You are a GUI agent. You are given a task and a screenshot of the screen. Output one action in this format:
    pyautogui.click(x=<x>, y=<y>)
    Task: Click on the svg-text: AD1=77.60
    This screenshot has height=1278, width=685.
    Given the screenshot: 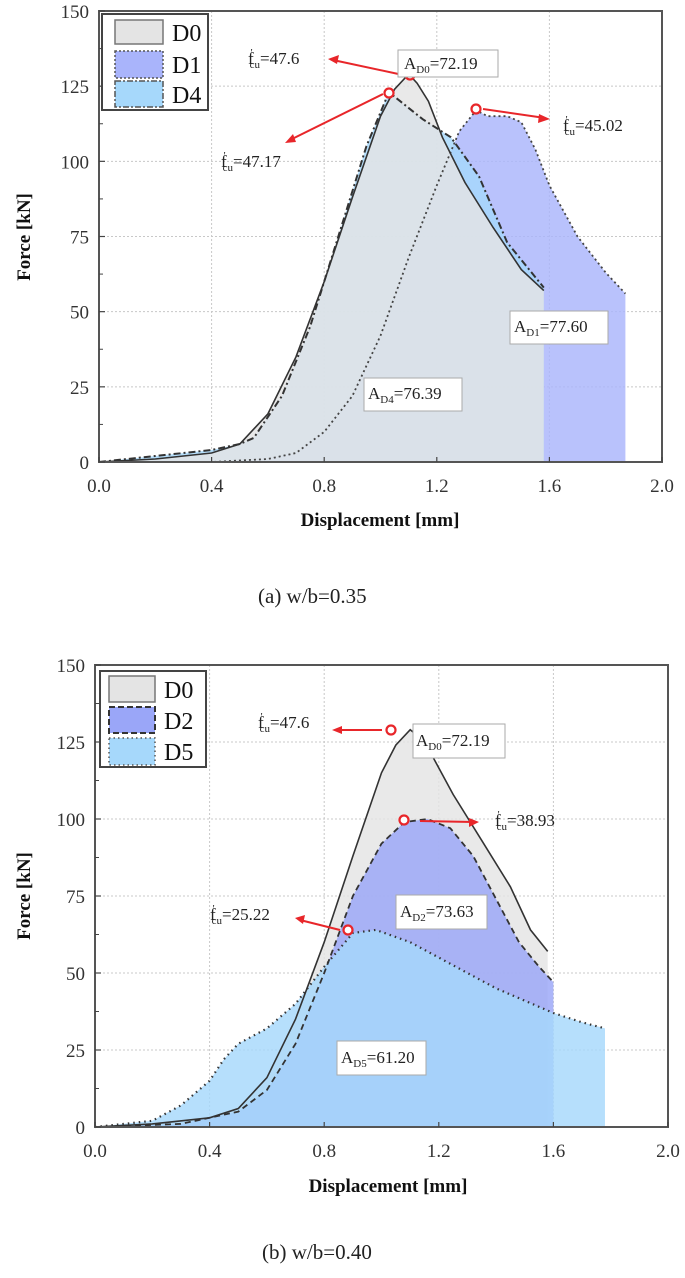 What is the action you would take?
    pyautogui.click(x=551, y=328)
    